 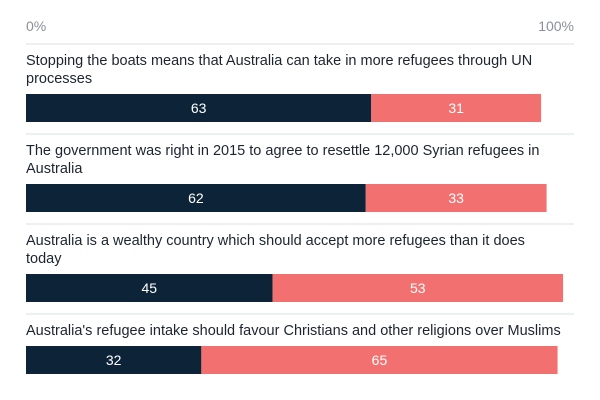 I want to click on bar-value-label: 62, so click(x=196, y=198).